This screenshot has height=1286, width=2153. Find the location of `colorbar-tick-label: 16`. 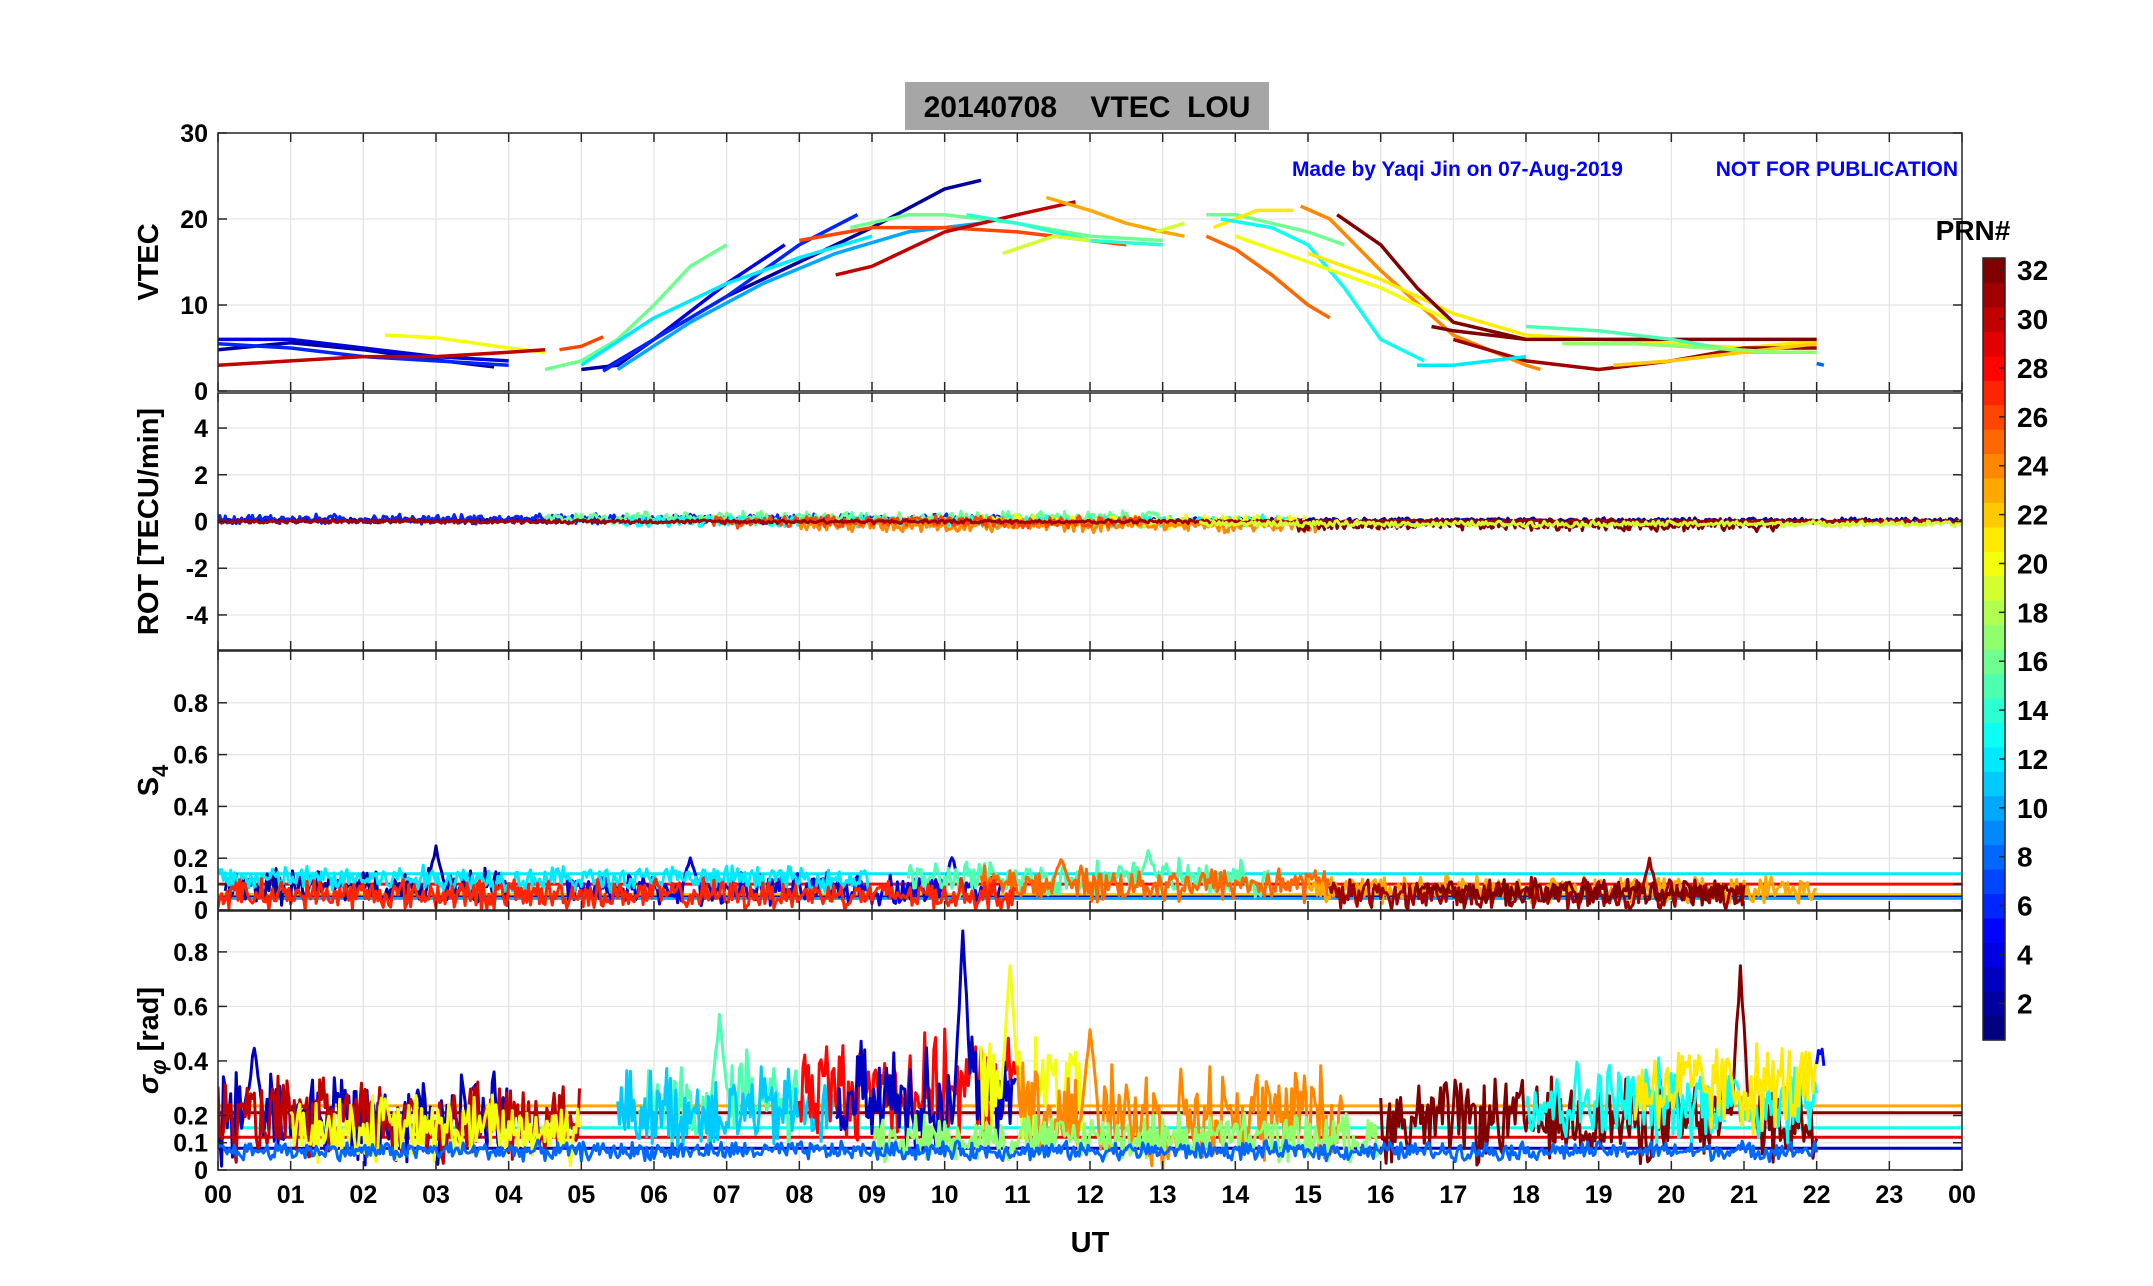

colorbar-tick-label: 16 is located at coordinates (2032, 661).